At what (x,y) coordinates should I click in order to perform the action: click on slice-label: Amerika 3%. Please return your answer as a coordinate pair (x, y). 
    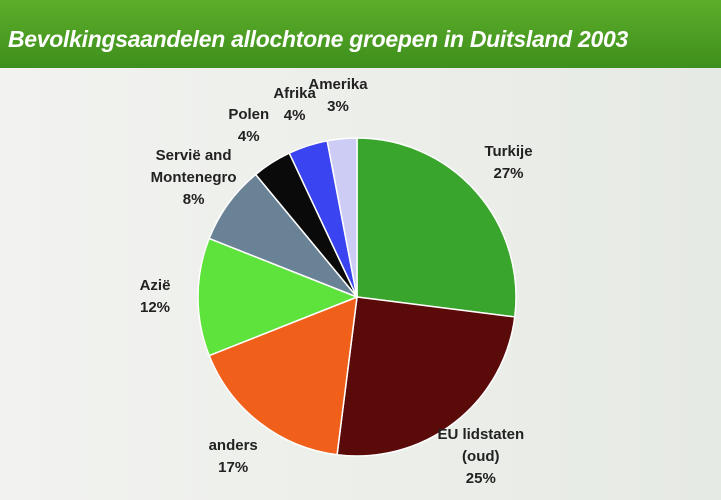
    Looking at the image, I should click on (338, 96).